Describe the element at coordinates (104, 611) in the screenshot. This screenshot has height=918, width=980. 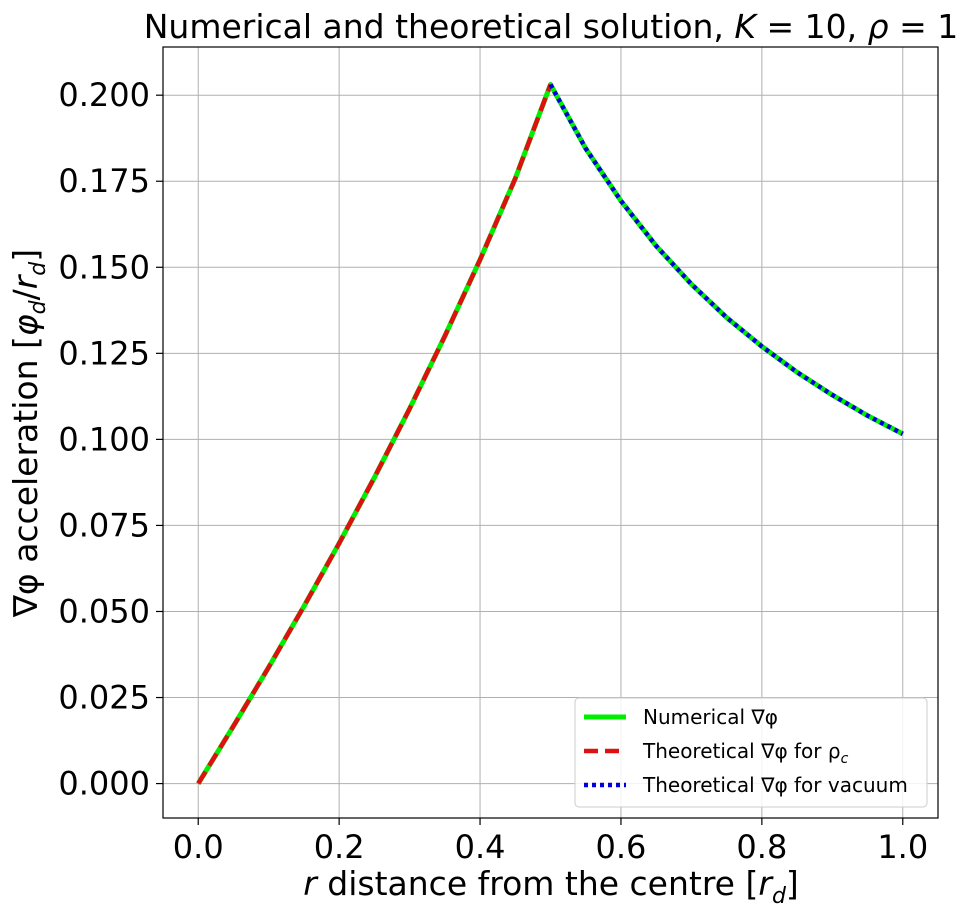
I see `y-tick-label: 0.050` at that location.